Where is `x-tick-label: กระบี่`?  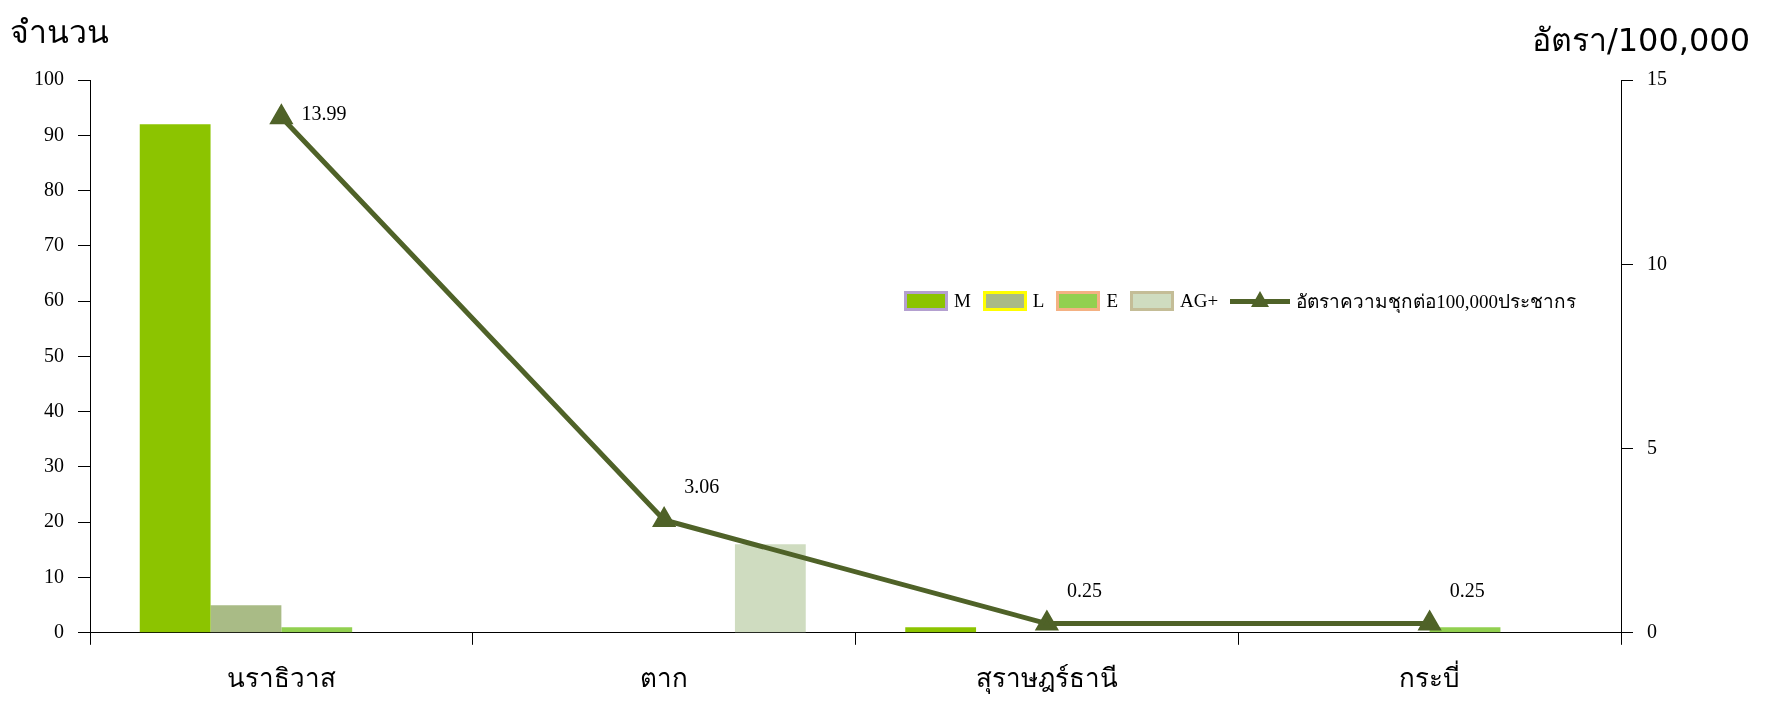
x-tick-label: กระบี่ is located at coordinates (1430, 677).